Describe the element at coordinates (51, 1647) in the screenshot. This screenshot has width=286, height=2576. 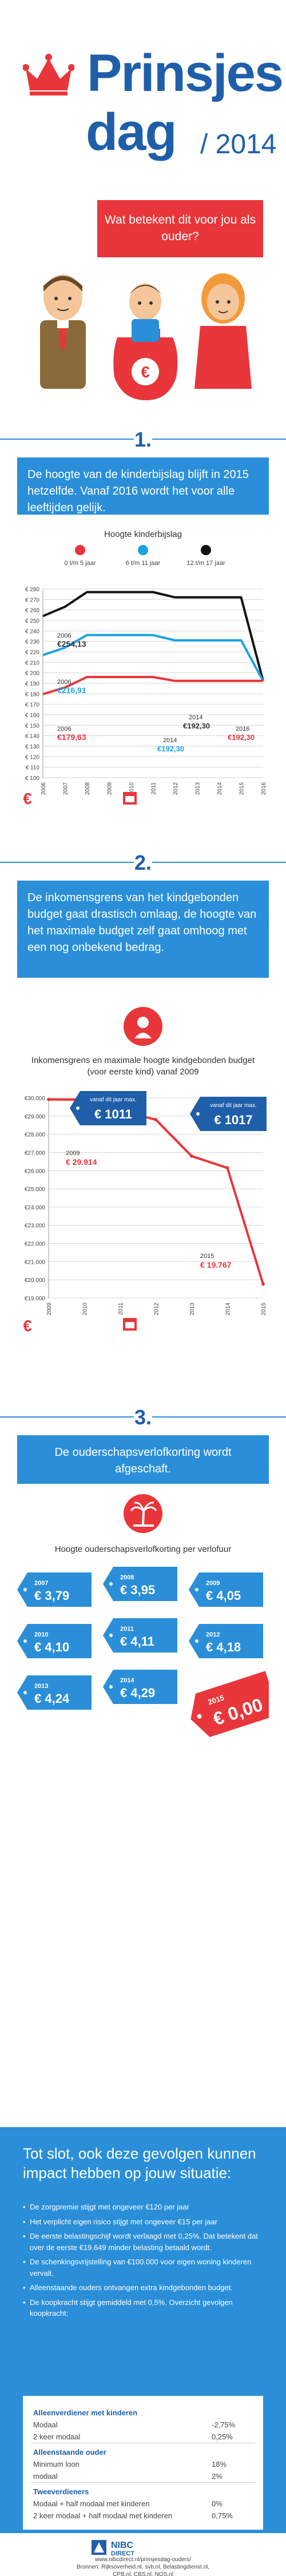
I see `tag-value: € 4,10` at that location.